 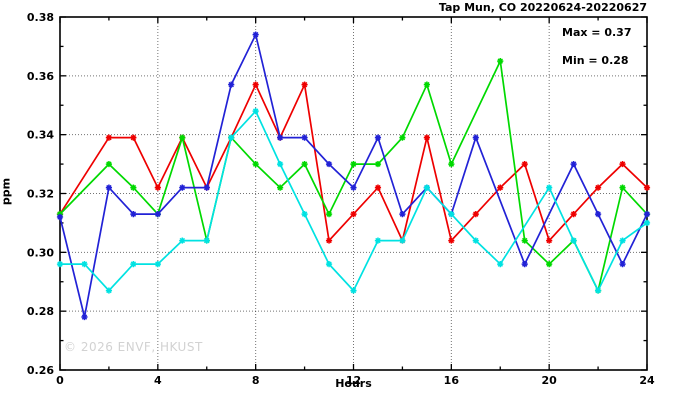 I want to click on y-tick-label: 0.30, so click(x=40, y=252).